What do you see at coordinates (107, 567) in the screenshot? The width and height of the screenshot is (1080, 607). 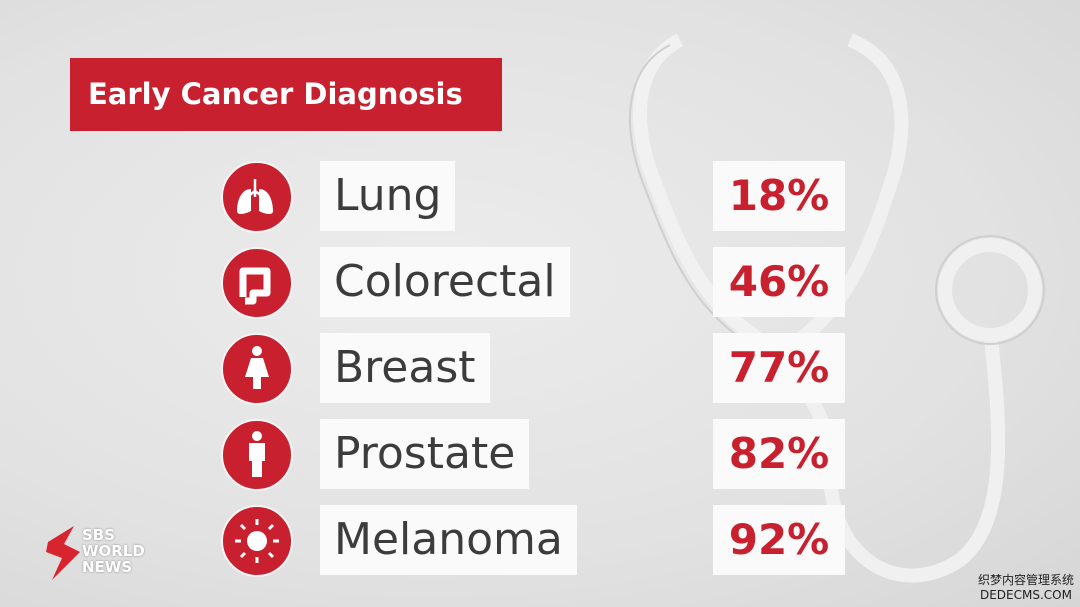 I see `logo-text: NEWS` at bounding box center [107, 567].